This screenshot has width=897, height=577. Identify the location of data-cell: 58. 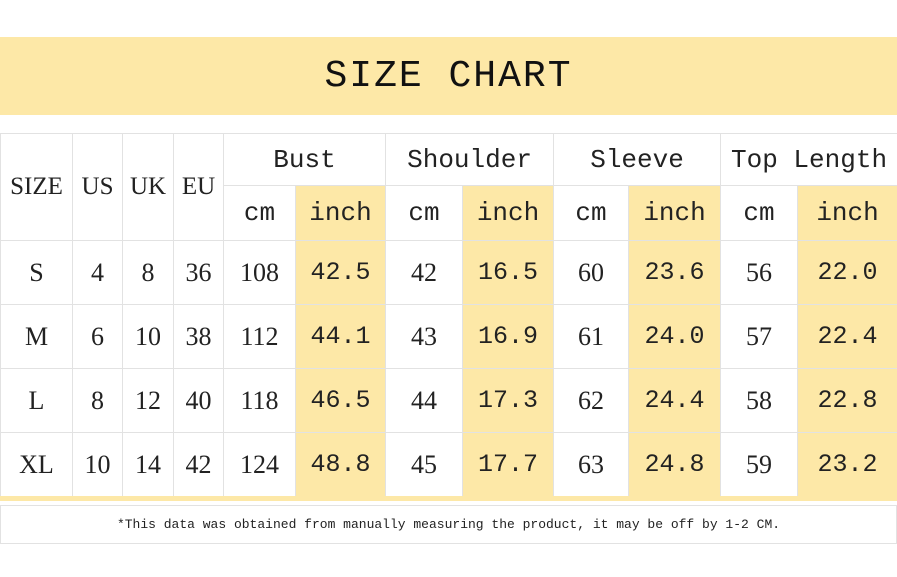
(759, 400).